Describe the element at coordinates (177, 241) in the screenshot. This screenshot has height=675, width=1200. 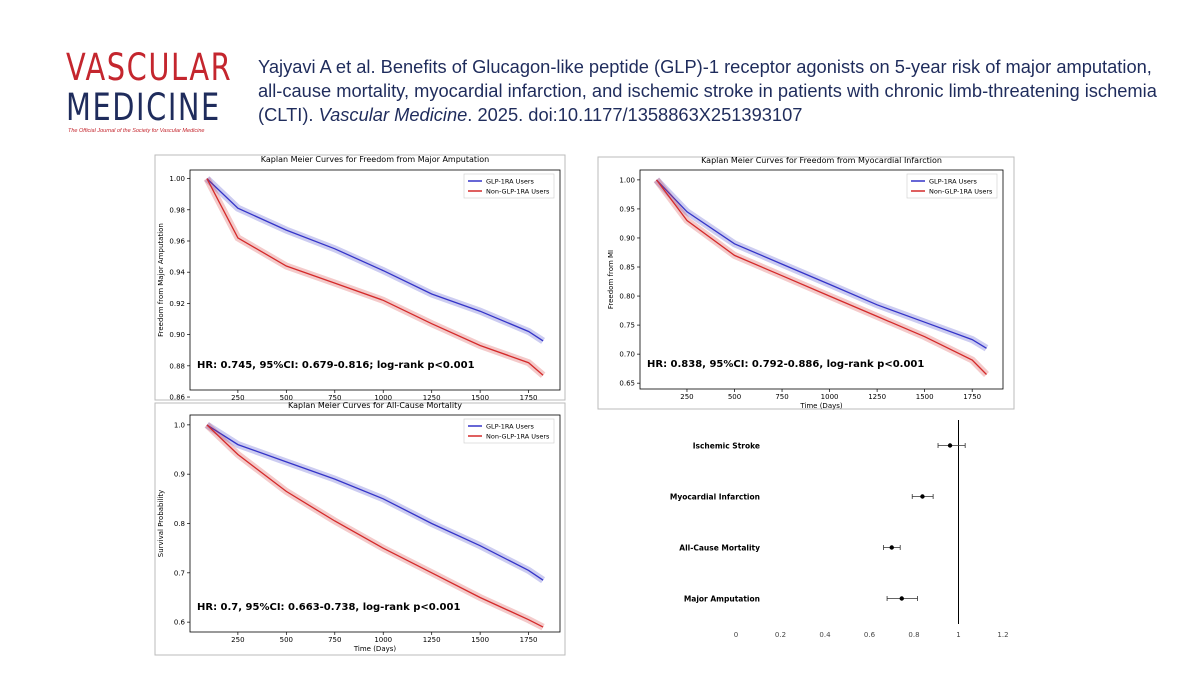
I see `y-tick-label: 0.96` at that location.